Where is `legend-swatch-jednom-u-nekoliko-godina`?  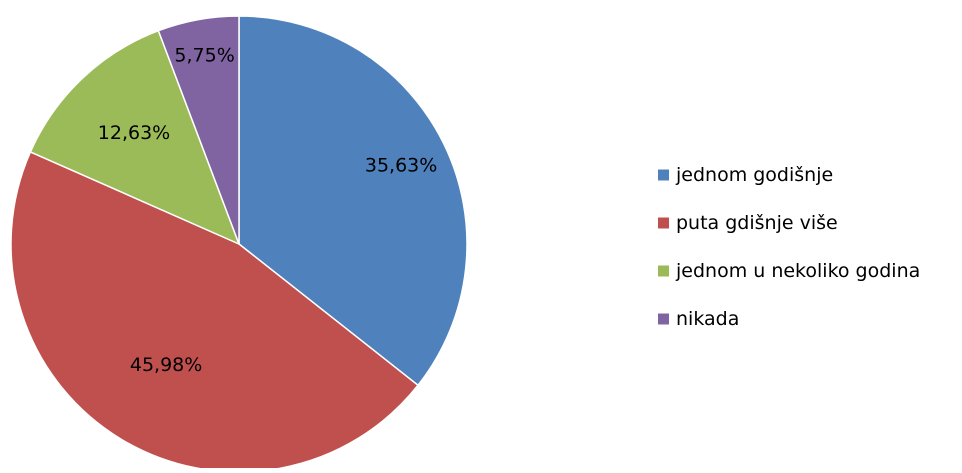
legend-swatch-jednom-u-nekoliko-godina is located at coordinates (663, 271).